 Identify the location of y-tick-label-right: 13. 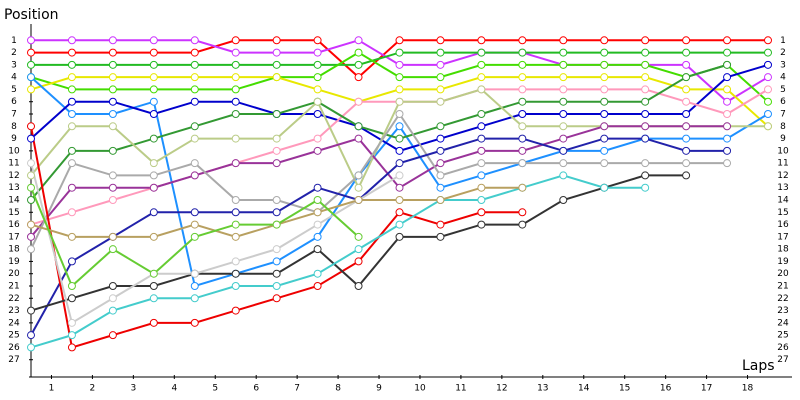
(782, 188).